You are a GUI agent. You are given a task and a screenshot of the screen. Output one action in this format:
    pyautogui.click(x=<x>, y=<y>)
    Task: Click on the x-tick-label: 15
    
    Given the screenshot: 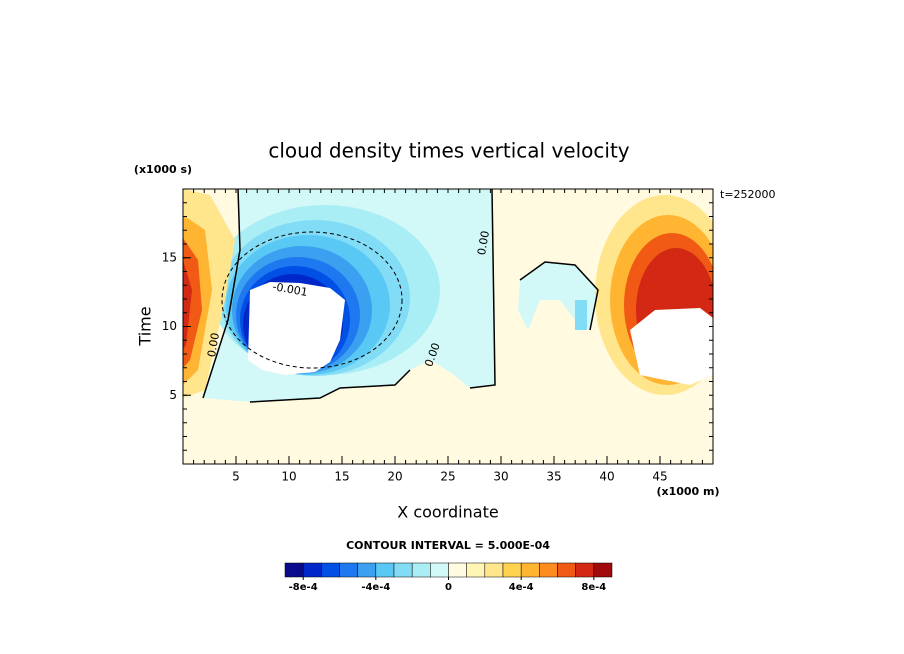 What is the action you would take?
    pyautogui.click(x=341, y=477)
    